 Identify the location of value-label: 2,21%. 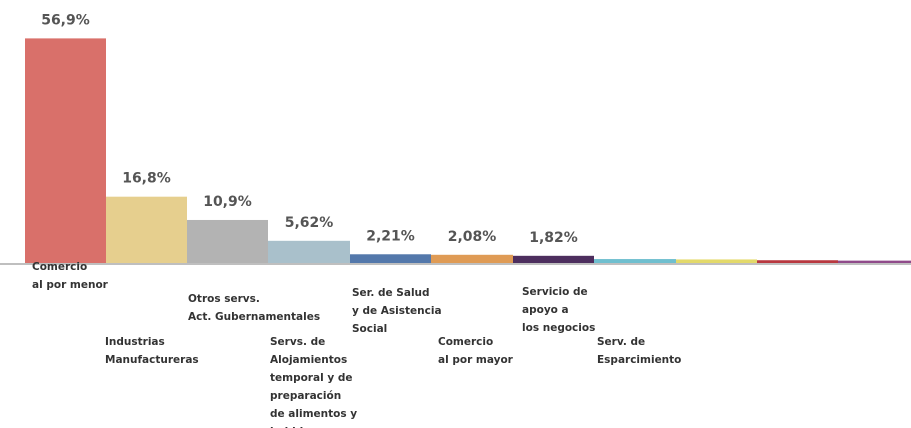
(390, 236).